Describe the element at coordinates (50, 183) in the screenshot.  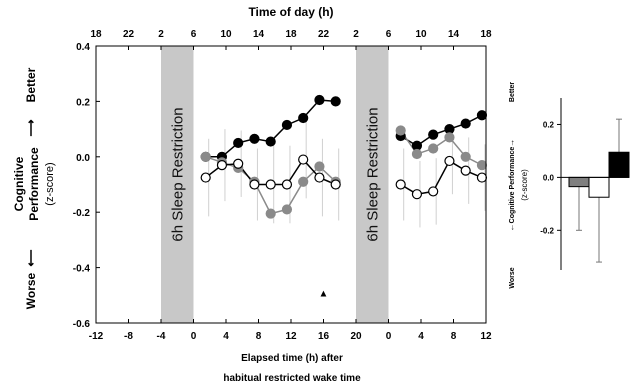
I see `y-label-unit: (z-score)` at that location.